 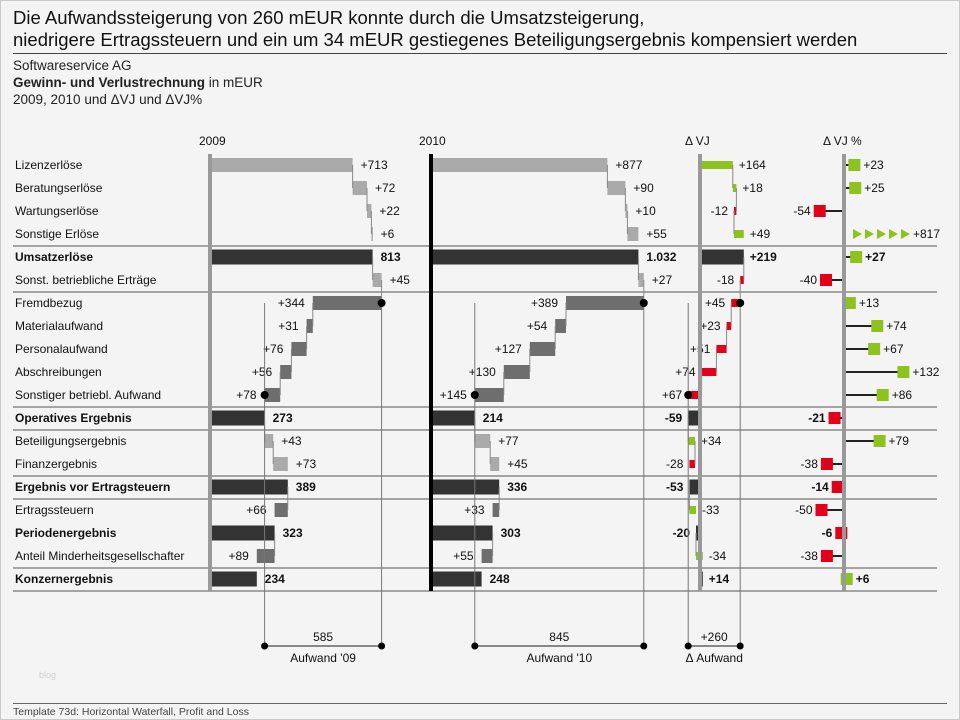 What do you see at coordinates (72, 65) in the screenshot?
I see `company-name: Softwareservice AG` at bounding box center [72, 65].